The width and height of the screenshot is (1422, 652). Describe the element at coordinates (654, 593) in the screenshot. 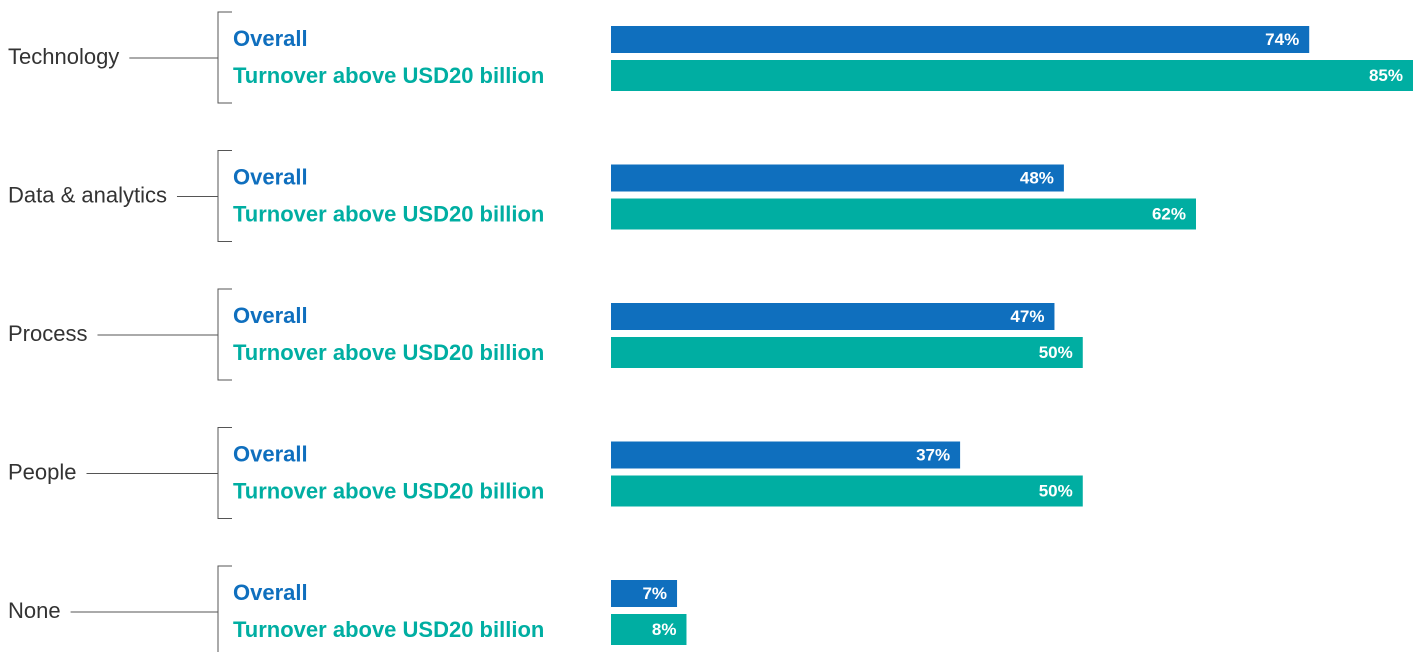

I see `value-label: 7%` at that location.